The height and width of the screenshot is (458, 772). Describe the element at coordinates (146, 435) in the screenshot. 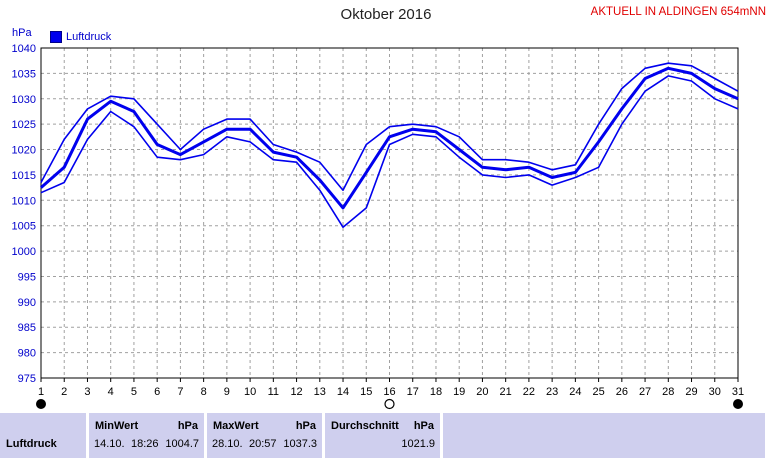

I see `stats-min-cell: MinWert hPa 14.10. 18:26 1004.7` at that location.